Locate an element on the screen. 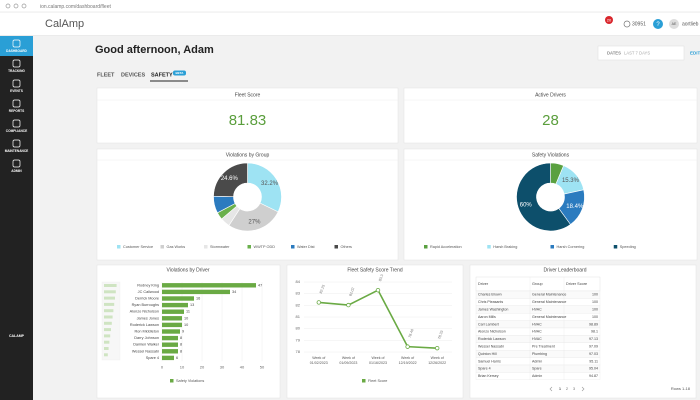 This screenshot has height=400, width=700. group-cell: Admin is located at coordinates (537, 361).